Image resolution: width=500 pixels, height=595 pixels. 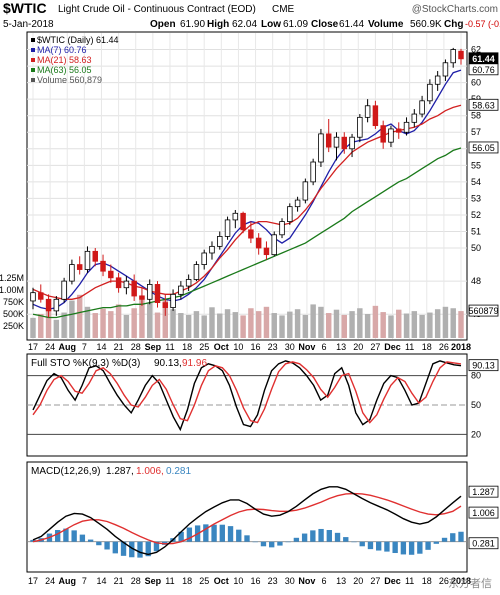 What do you see at coordinates (13, 326) in the screenshot?
I see `volume-tick-label: 250K` at bounding box center [13, 326].